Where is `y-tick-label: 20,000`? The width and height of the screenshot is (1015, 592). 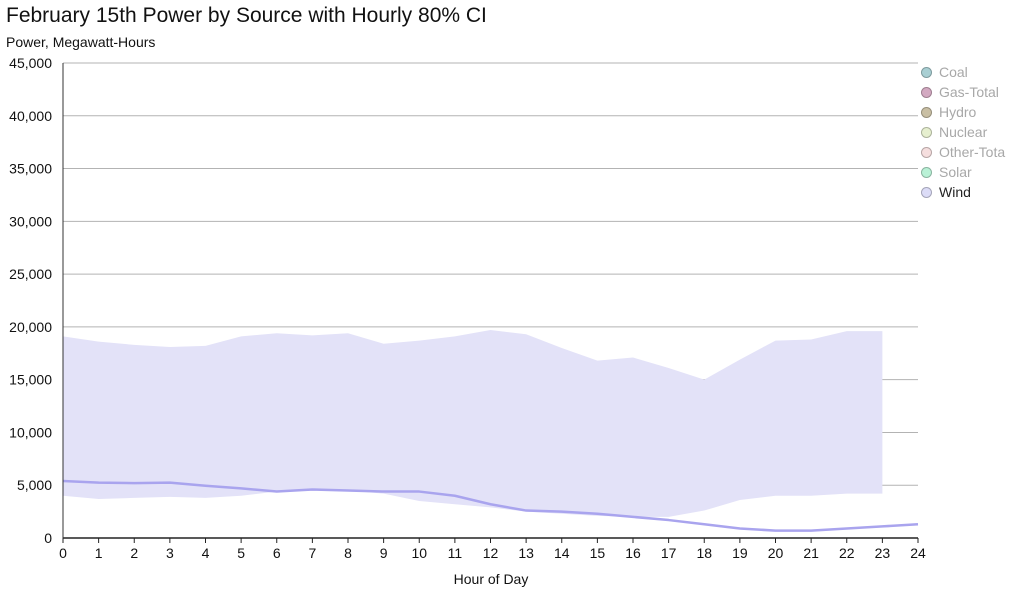
y-tick-label: 20,000 is located at coordinates (30, 327).